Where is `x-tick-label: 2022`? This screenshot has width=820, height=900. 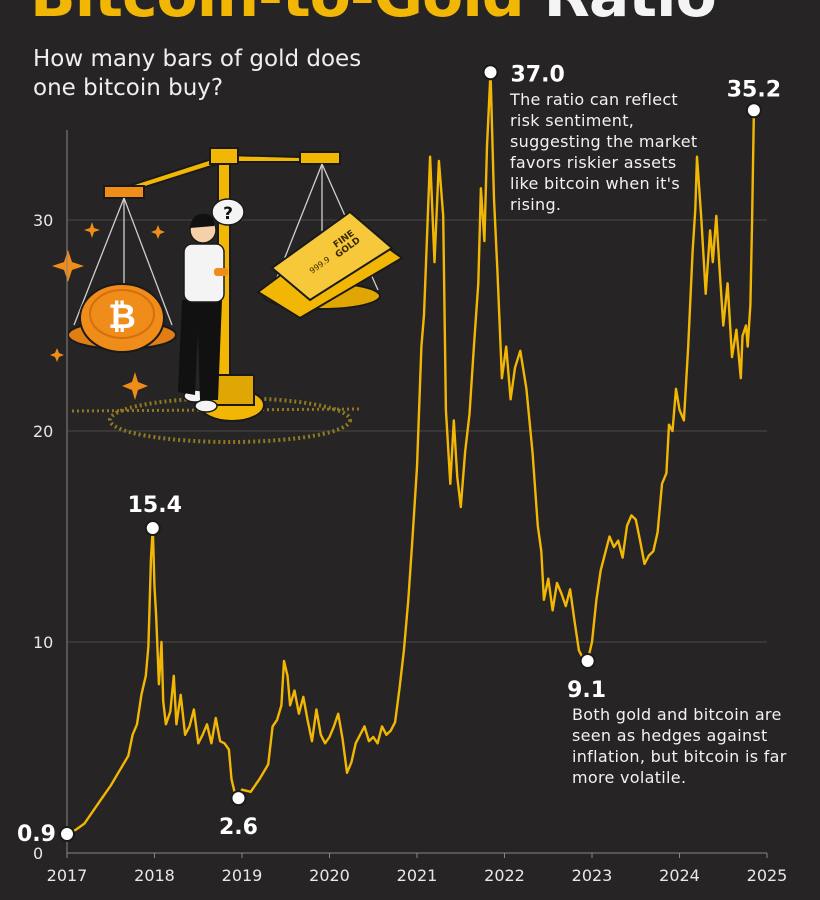
x-tick-label: 2022 is located at coordinates (504, 875).